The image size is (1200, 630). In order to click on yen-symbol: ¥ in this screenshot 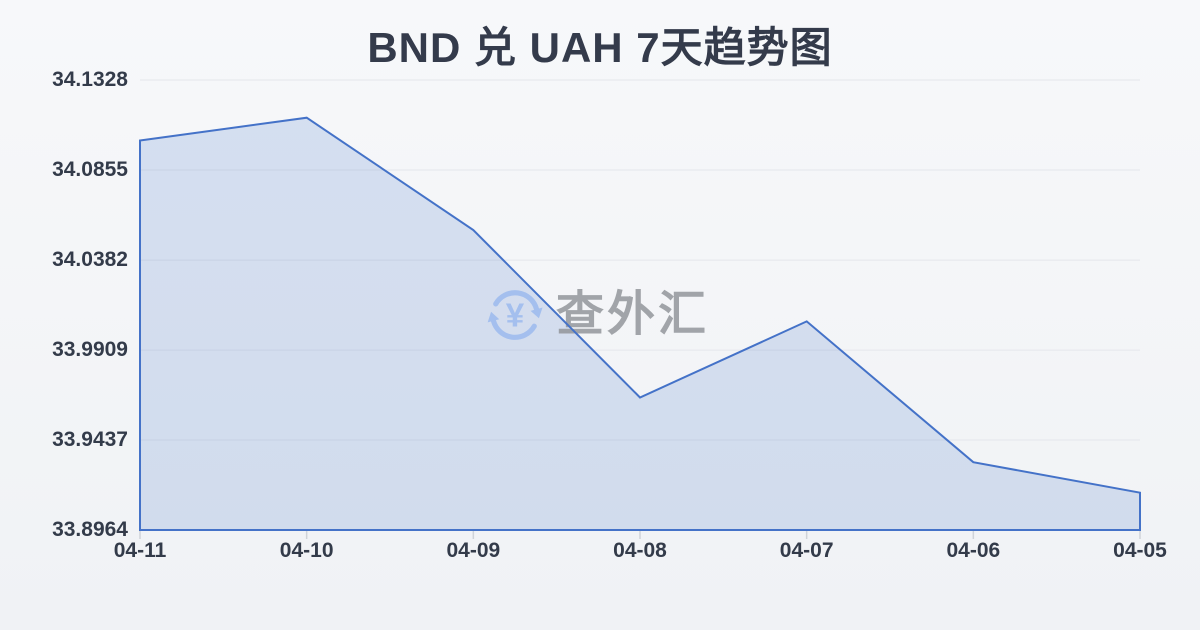, I will do `click(515, 315)`.